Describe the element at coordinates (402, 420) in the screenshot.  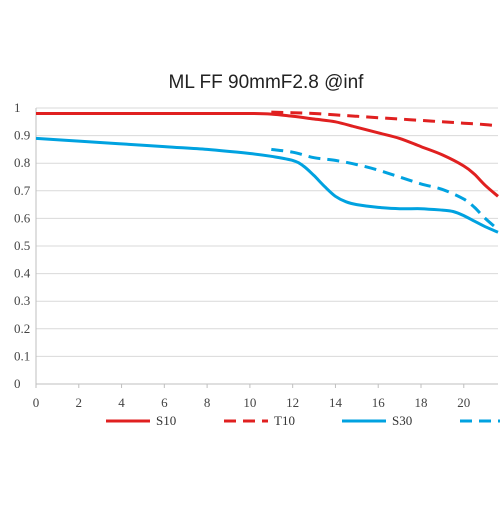
I see `legend-label-s30: S30` at that location.